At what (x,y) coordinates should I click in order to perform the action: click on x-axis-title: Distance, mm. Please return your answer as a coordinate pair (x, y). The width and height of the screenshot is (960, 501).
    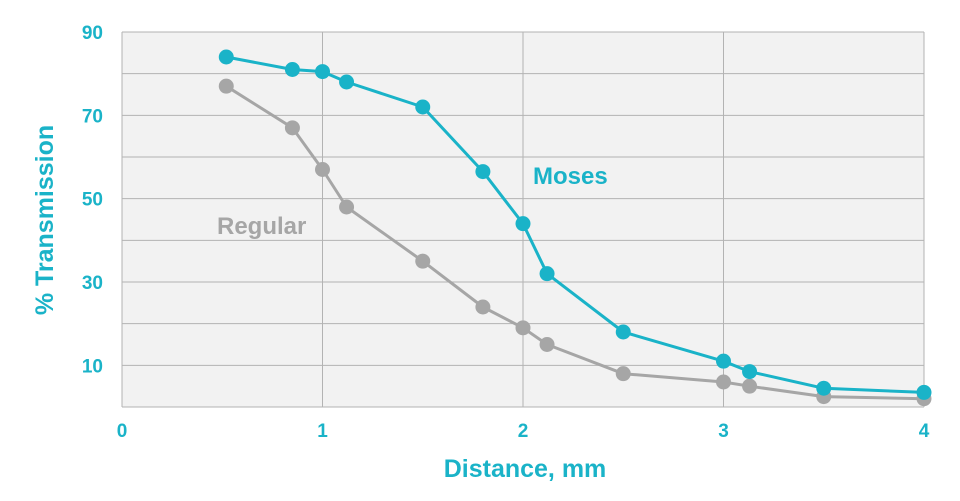
    Looking at the image, I should click on (525, 469).